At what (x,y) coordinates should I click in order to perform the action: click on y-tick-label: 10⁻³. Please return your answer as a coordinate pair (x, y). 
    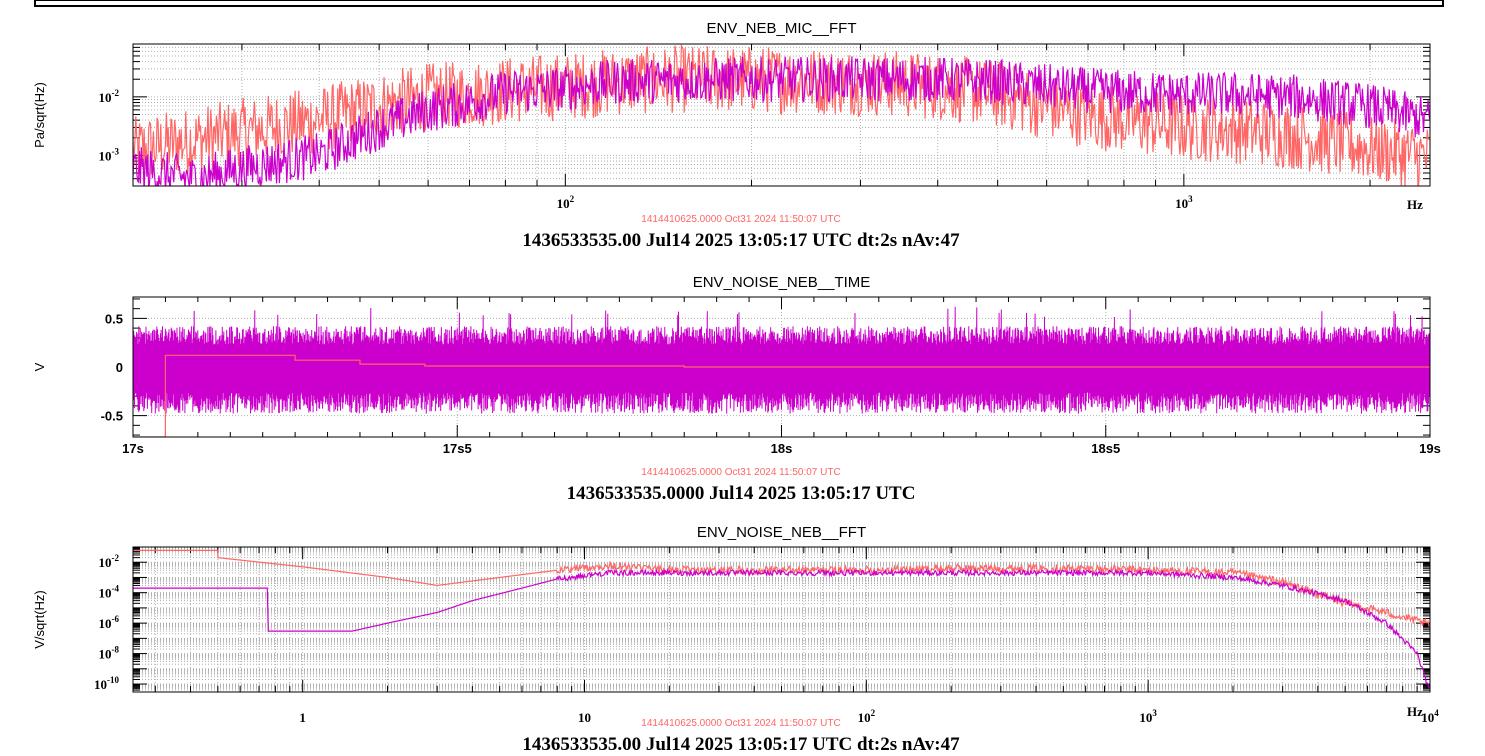
    Looking at the image, I should click on (109, 154).